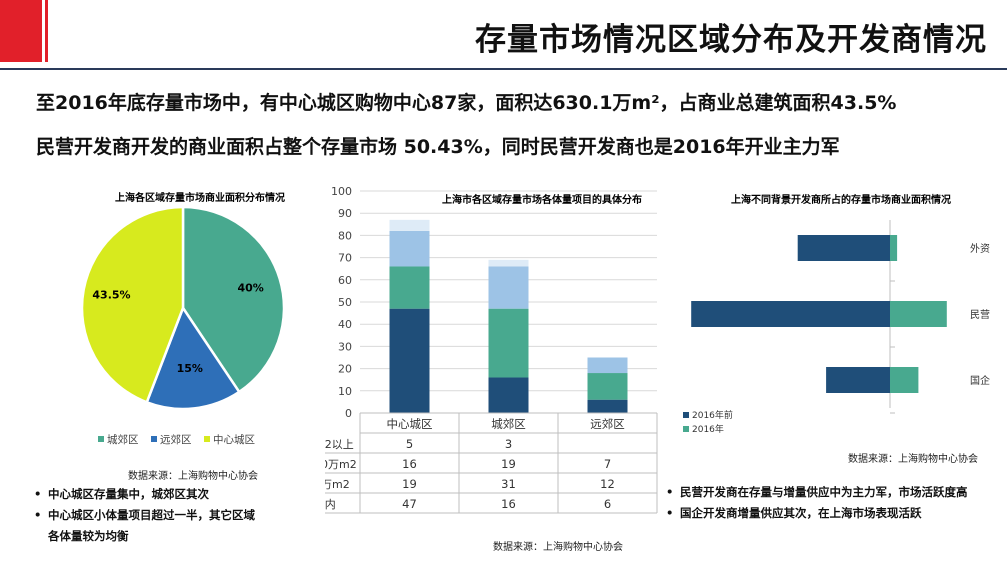 The image size is (1007, 561). I want to click on page-title: 存量市场情况区域分布及开发商情况, so click(731, 40).